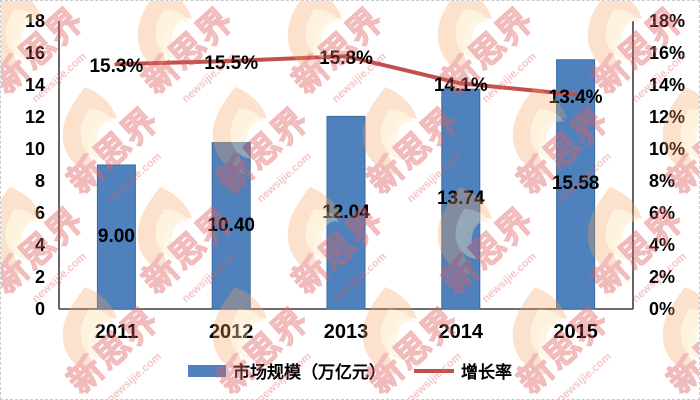  Describe the element at coordinates (461, 199) in the screenshot. I see `bar-2014` at that location.